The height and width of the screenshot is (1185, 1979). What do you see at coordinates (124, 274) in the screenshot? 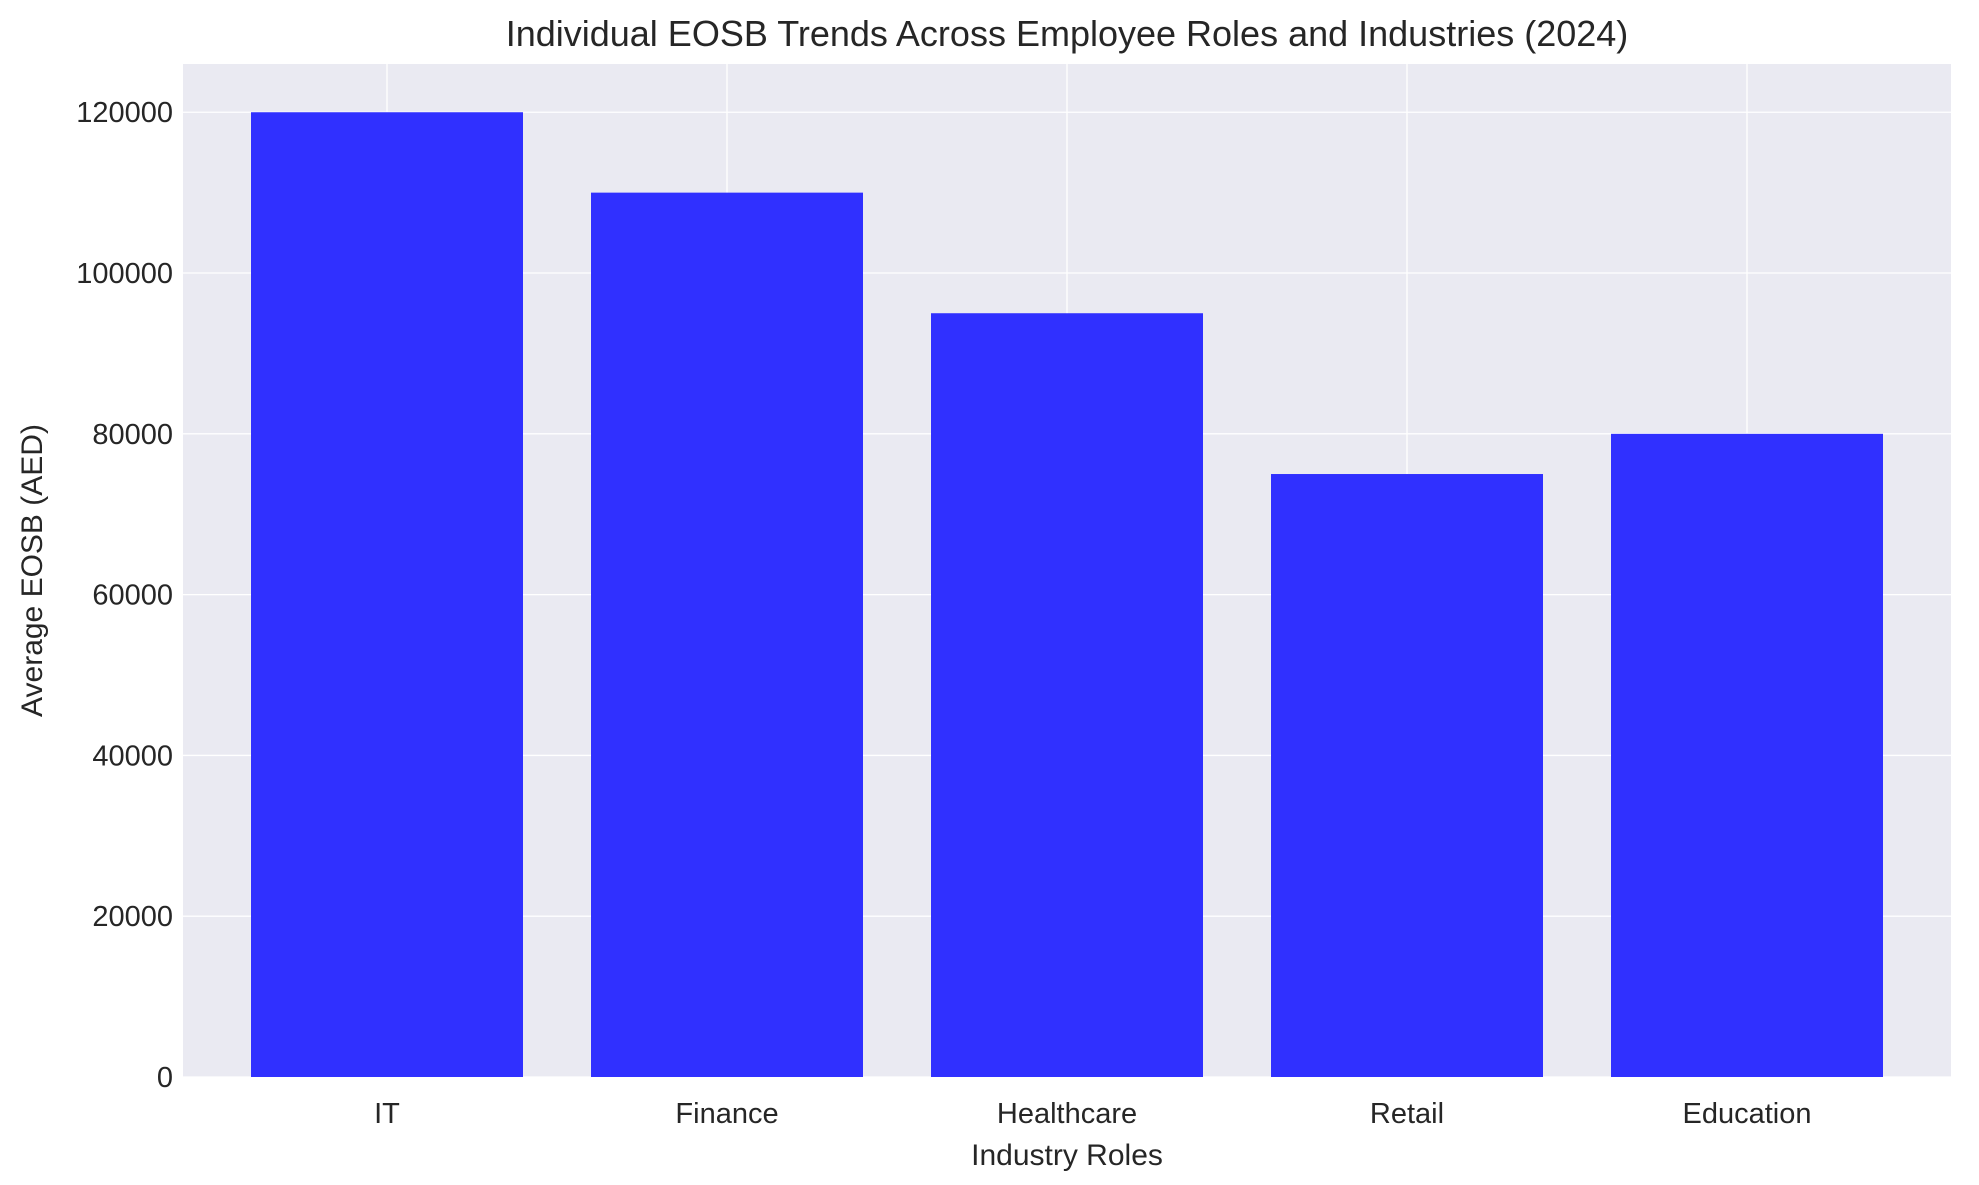
I see `y-tick-label: 100000` at bounding box center [124, 274].